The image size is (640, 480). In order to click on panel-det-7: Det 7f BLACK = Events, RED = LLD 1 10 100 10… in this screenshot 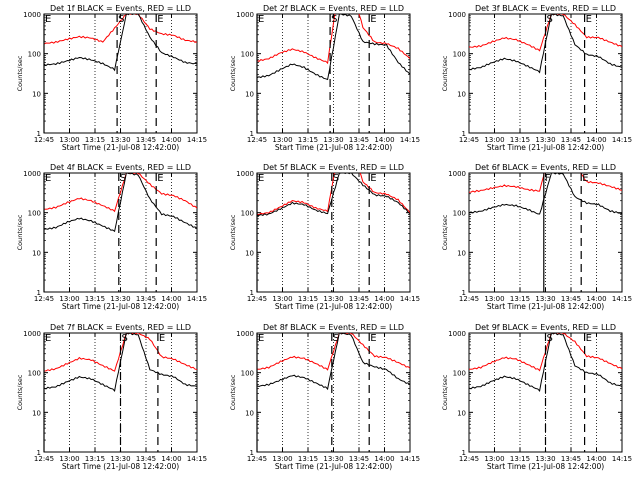, I will do `click(111, 397)`.